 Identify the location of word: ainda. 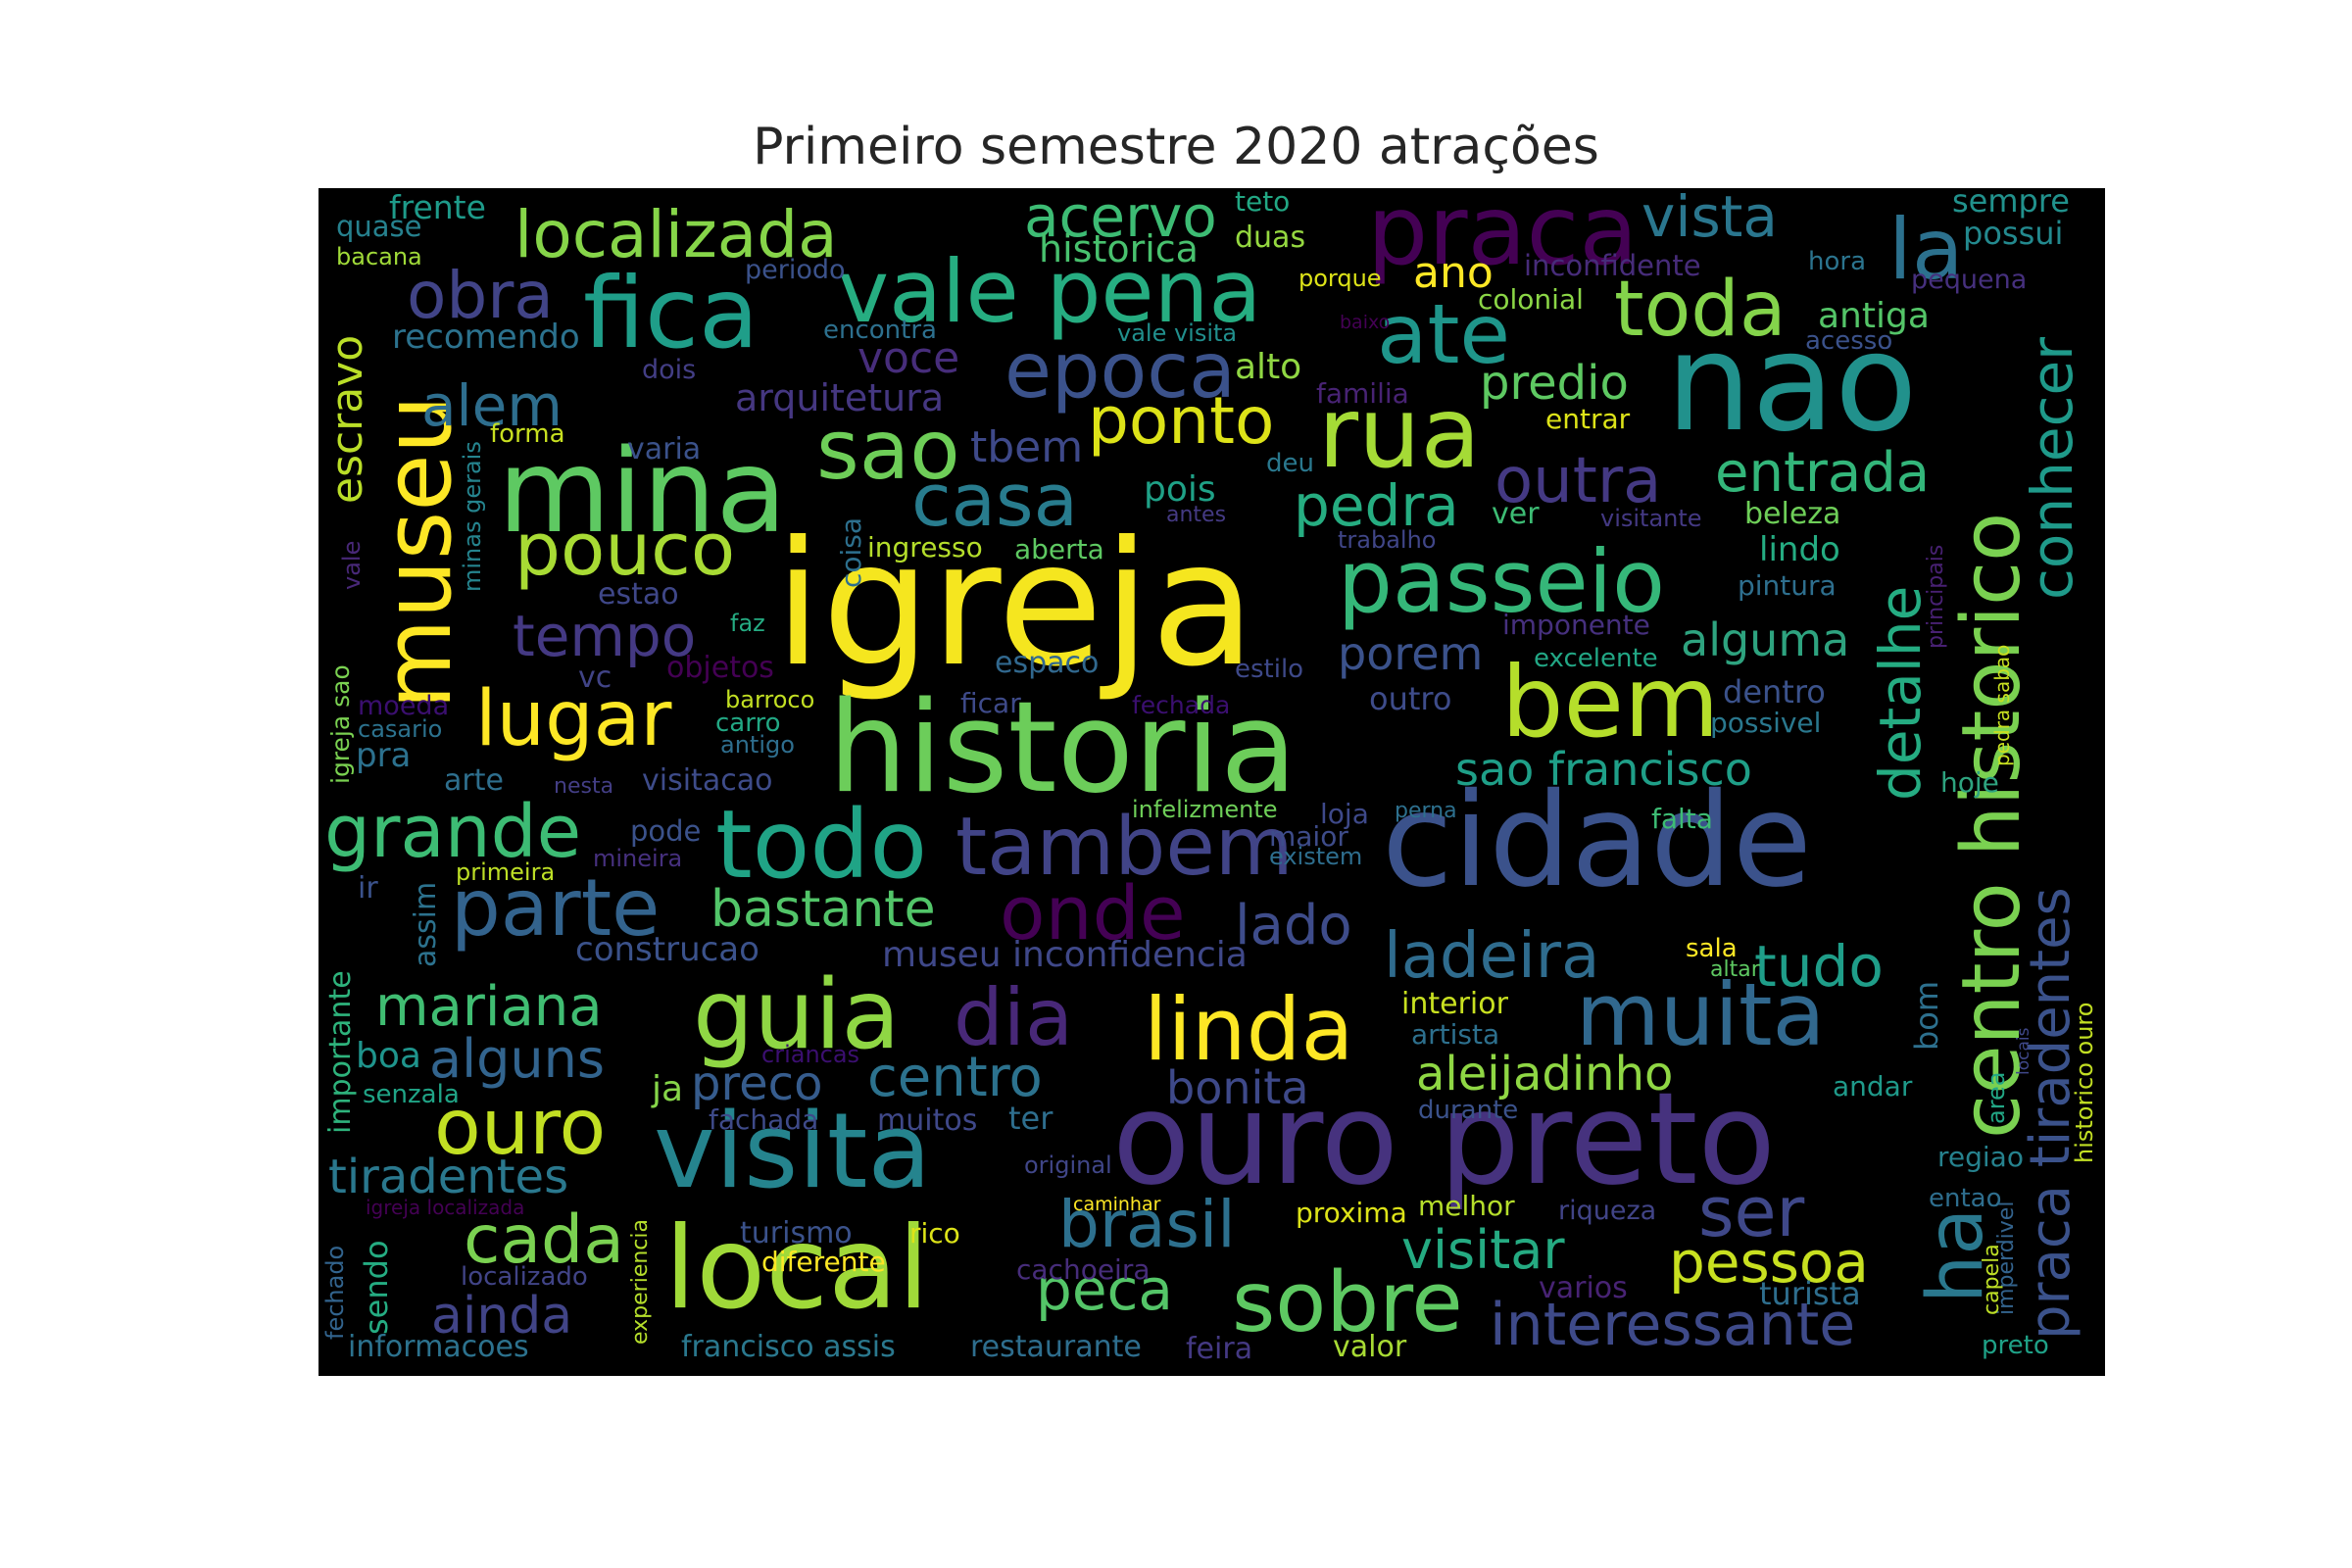
(502, 1316).